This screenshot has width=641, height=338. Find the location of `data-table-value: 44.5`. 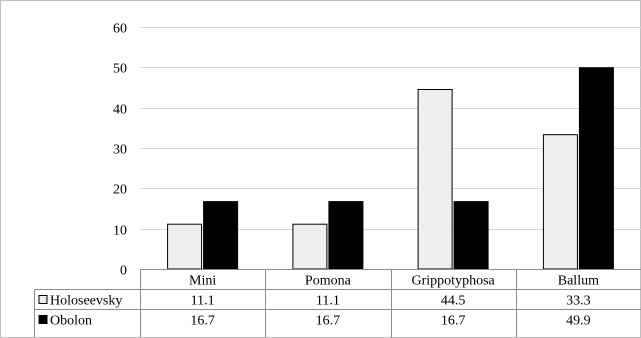

data-table-value: 44.5 is located at coordinates (453, 301).